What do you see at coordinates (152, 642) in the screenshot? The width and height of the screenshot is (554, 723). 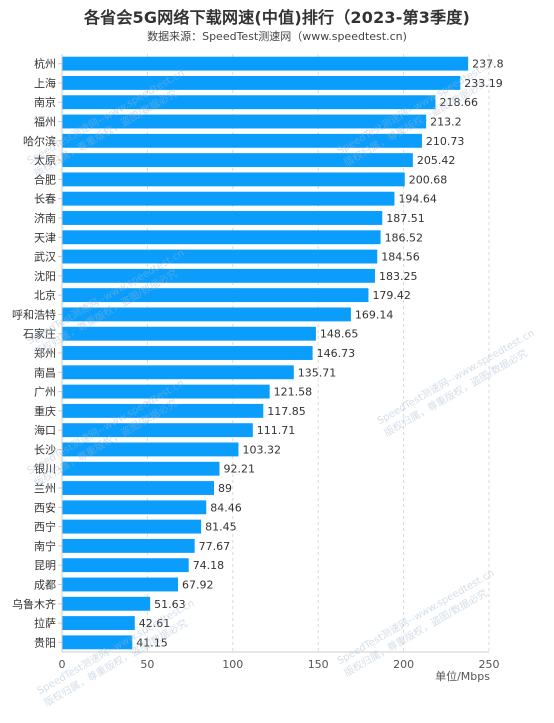 I see `value-label: 41.15` at bounding box center [152, 642].